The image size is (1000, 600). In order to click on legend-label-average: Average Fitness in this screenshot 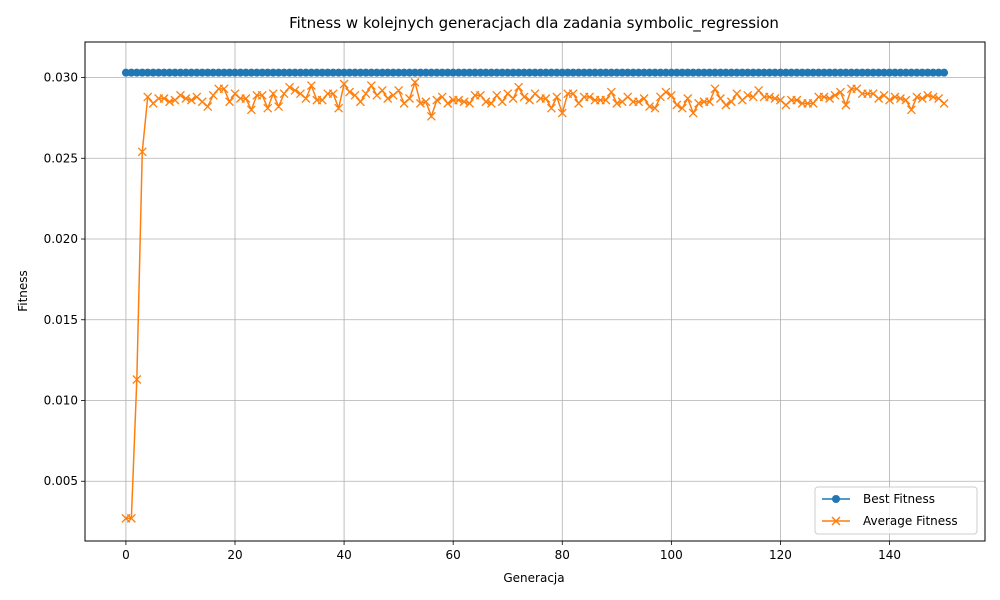, I will do `click(910, 521)`.